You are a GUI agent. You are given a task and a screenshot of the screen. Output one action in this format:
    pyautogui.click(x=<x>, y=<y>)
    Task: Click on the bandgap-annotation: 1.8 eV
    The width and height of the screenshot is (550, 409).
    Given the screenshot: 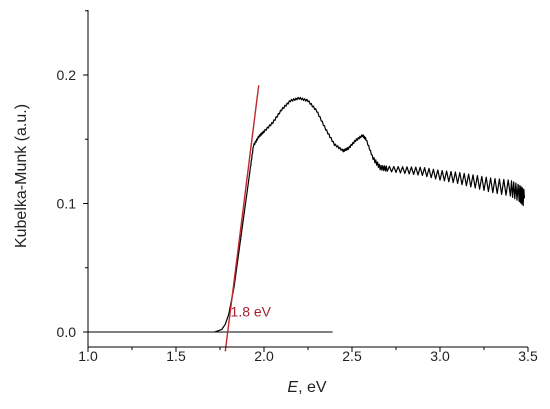 What is the action you would take?
    pyautogui.click(x=251, y=312)
    